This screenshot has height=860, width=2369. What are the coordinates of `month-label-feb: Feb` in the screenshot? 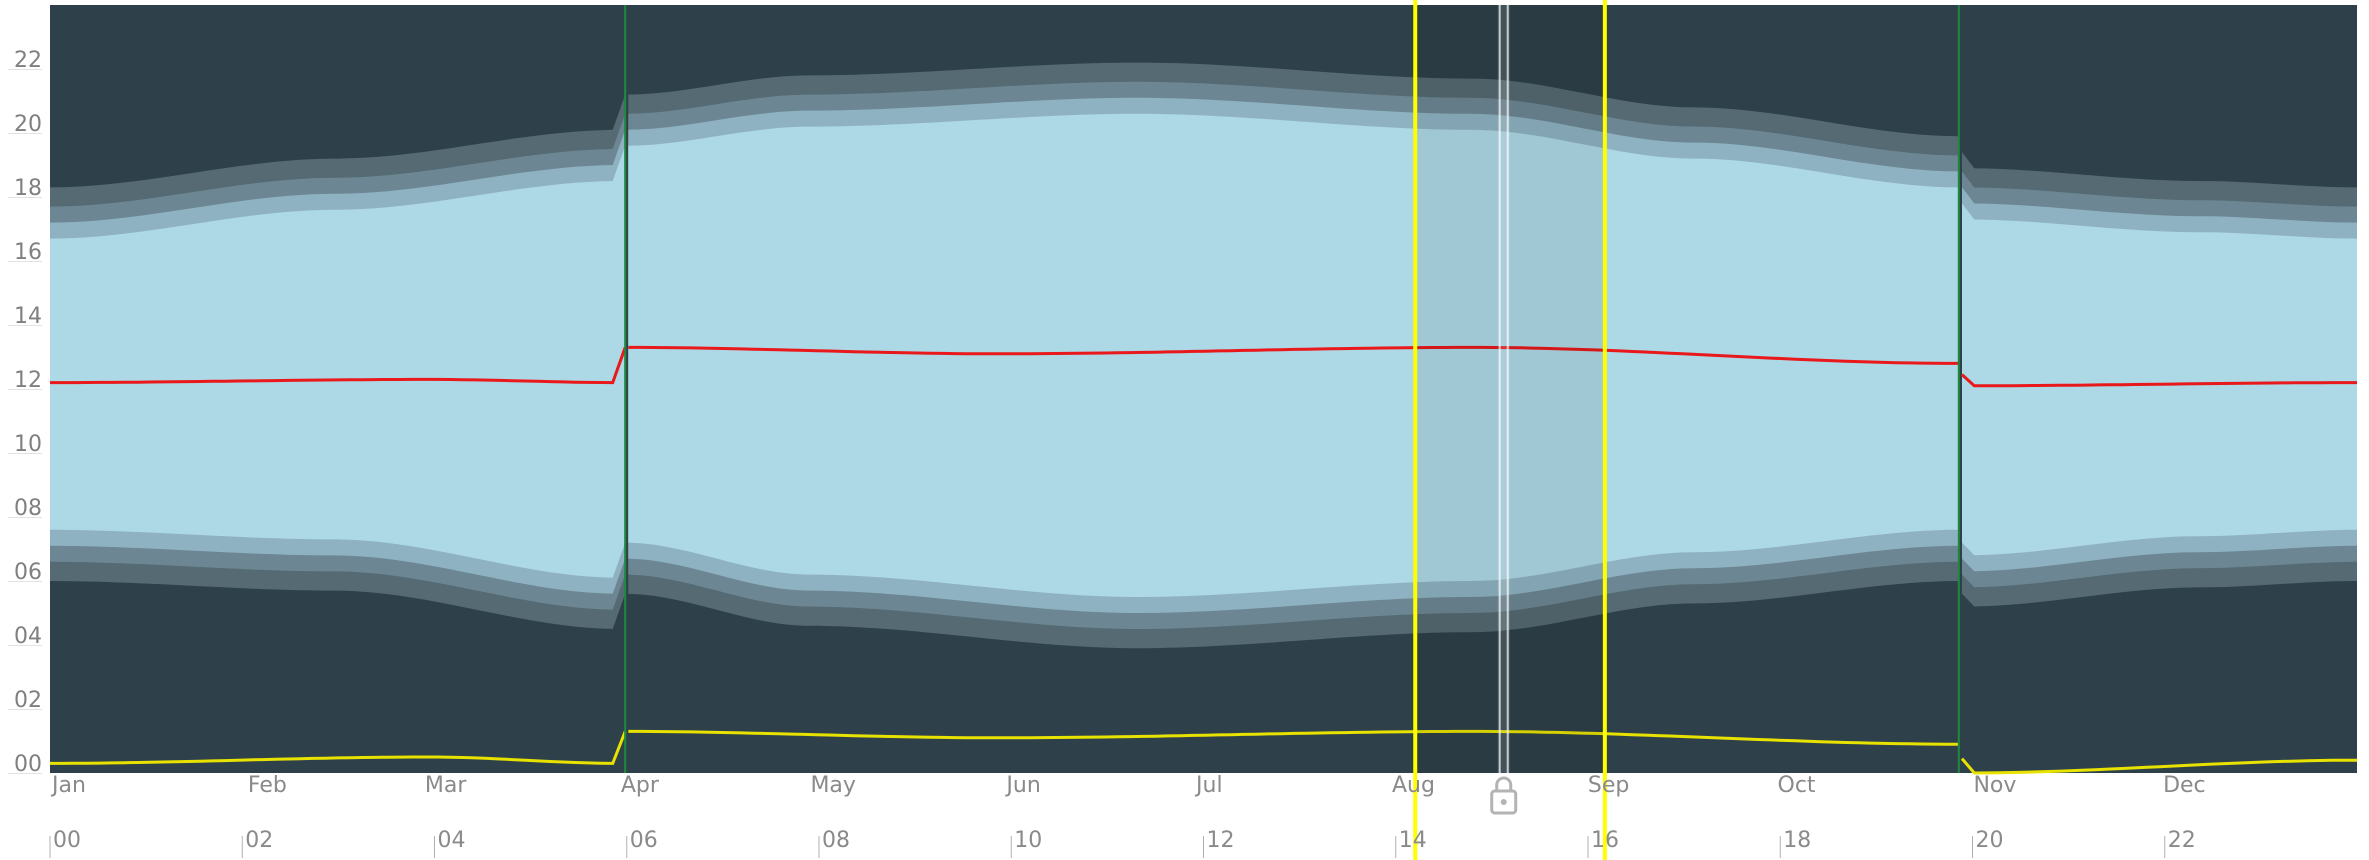 It's located at (267, 785).